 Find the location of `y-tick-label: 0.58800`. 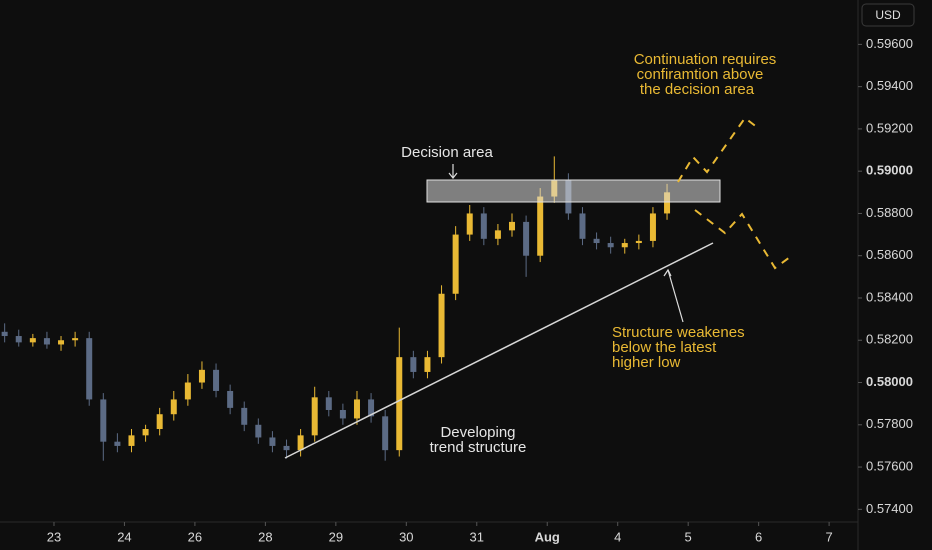

y-tick-label: 0.58800 is located at coordinates (889, 212).